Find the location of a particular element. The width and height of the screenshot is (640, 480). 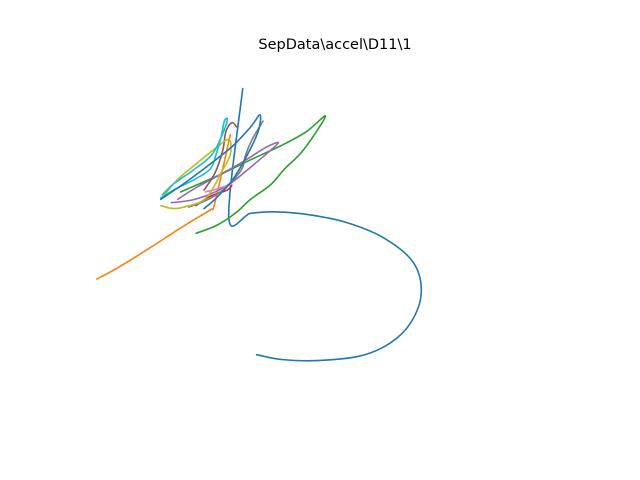

chart-title: SepData\accel\D11\1 is located at coordinates (334, 45).